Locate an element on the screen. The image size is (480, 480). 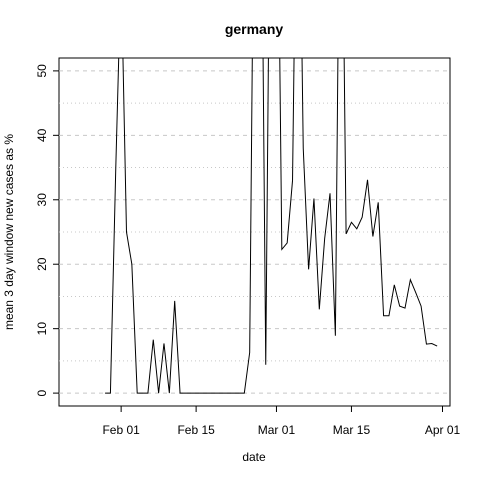
y-tick-label: 0 is located at coordinates (42, 392).